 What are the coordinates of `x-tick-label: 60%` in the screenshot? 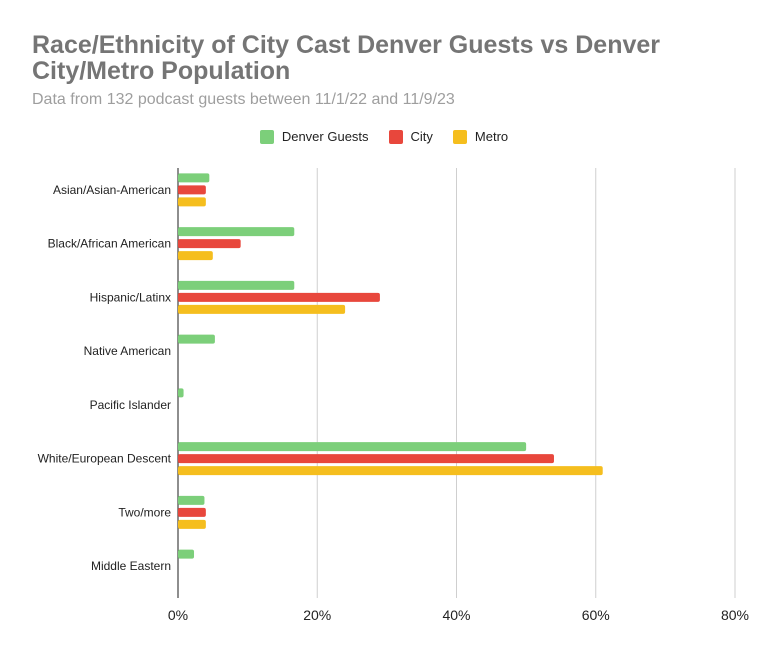 It's located at (596, 615).